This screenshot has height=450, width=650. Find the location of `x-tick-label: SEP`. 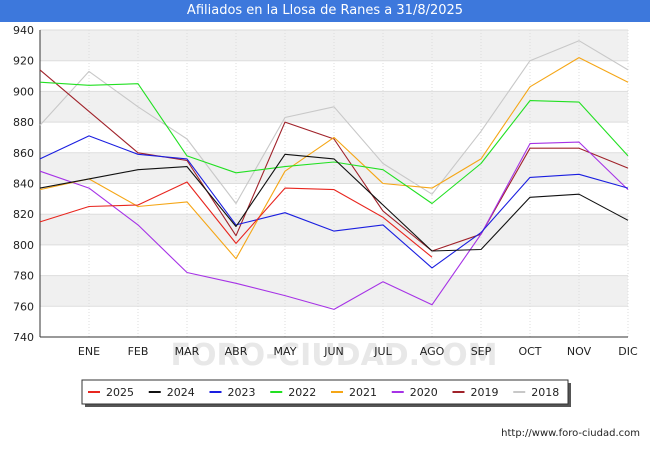

x-tick-label: SEP is located at coordinates (481, 351).